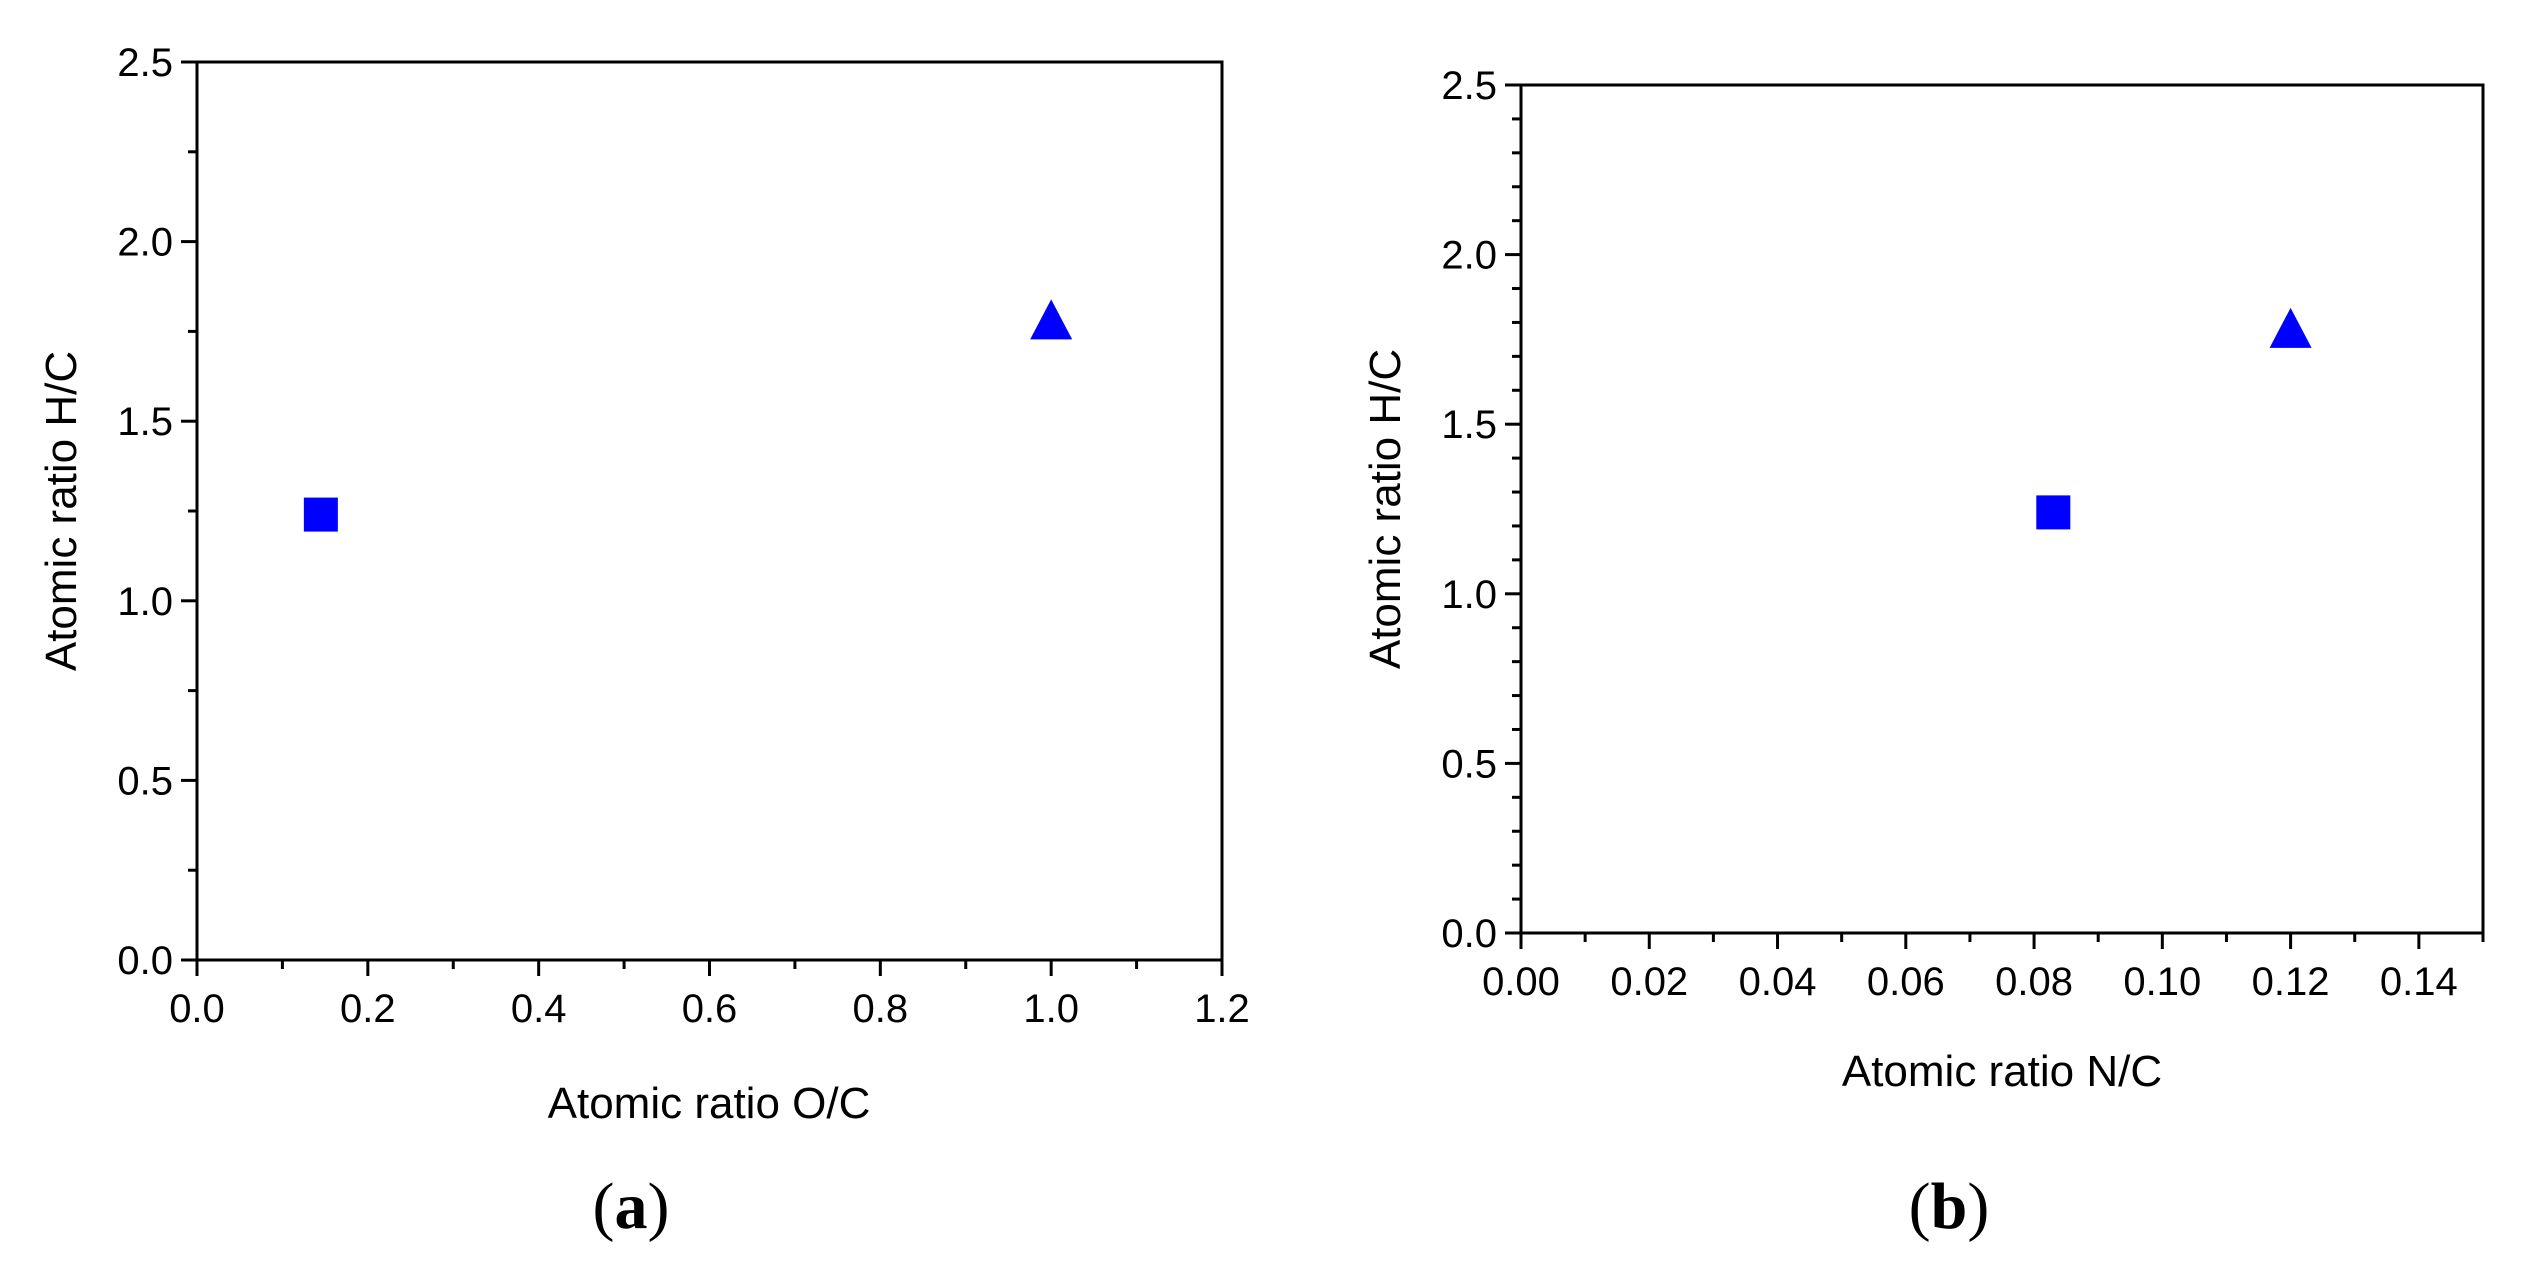 The width and height of the screenshot is (2528, 1272). What do you see at coordinates (2290, 327) in the screenshot?
I see `panel-b-point-triangle` at bounding box center [2290, 327].